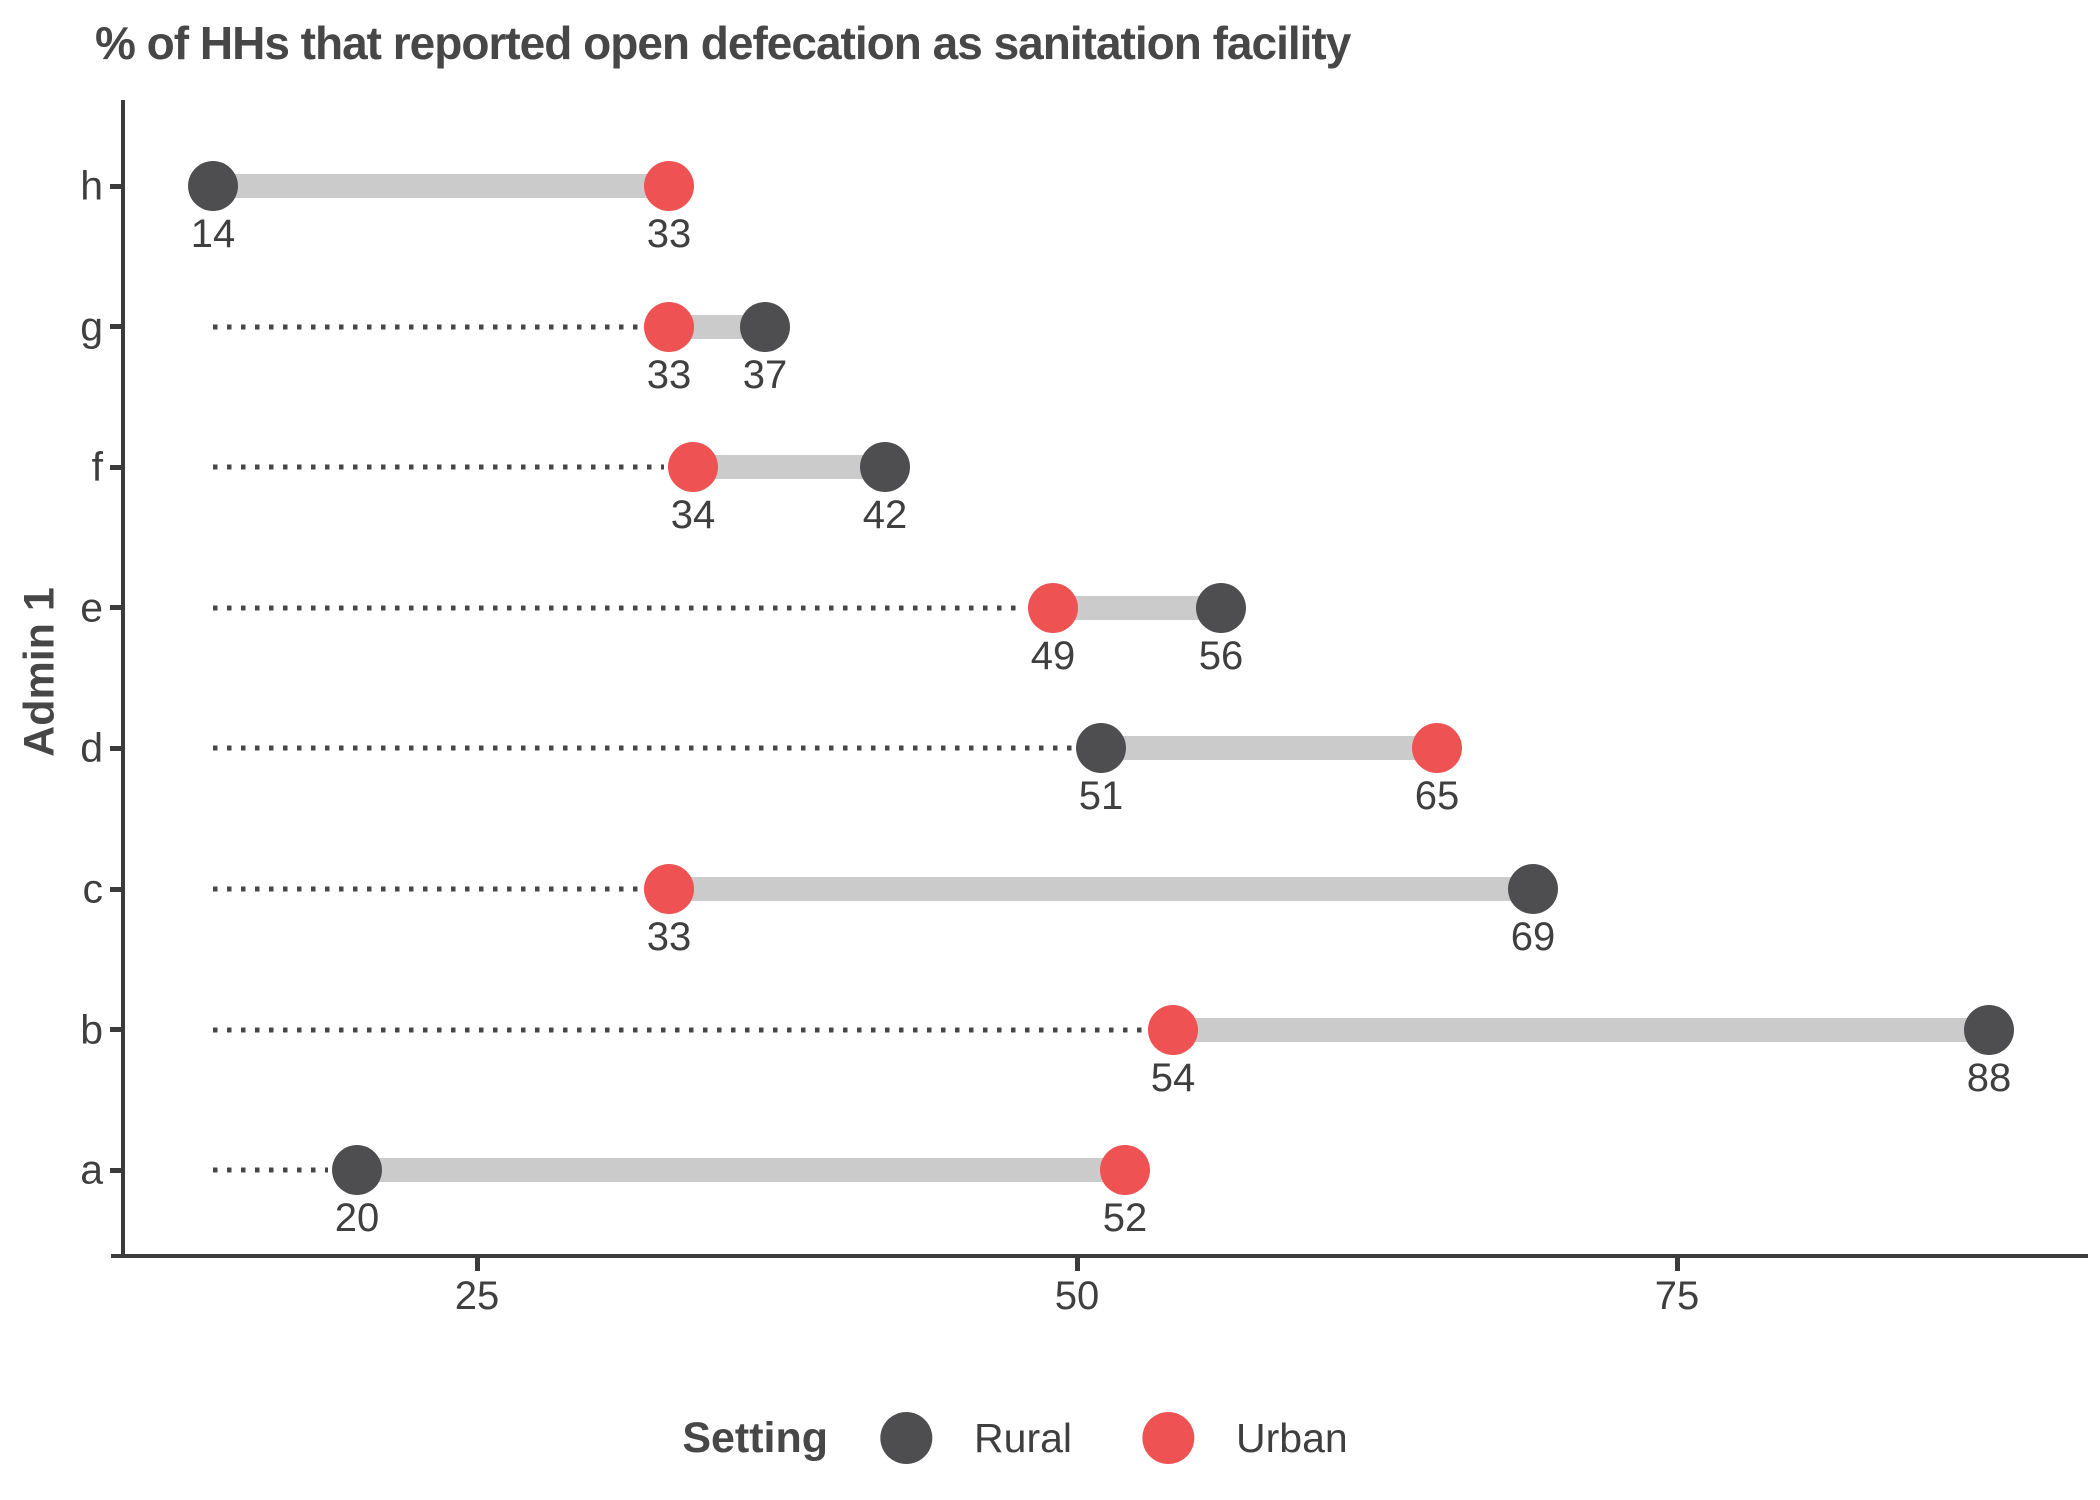 The height and width of the screenshot is (1500, 2100). What do you see at coordinates (669, 937) in the screenshot?
I see `urban-value-c: 33` at bounding box center [669, 937].